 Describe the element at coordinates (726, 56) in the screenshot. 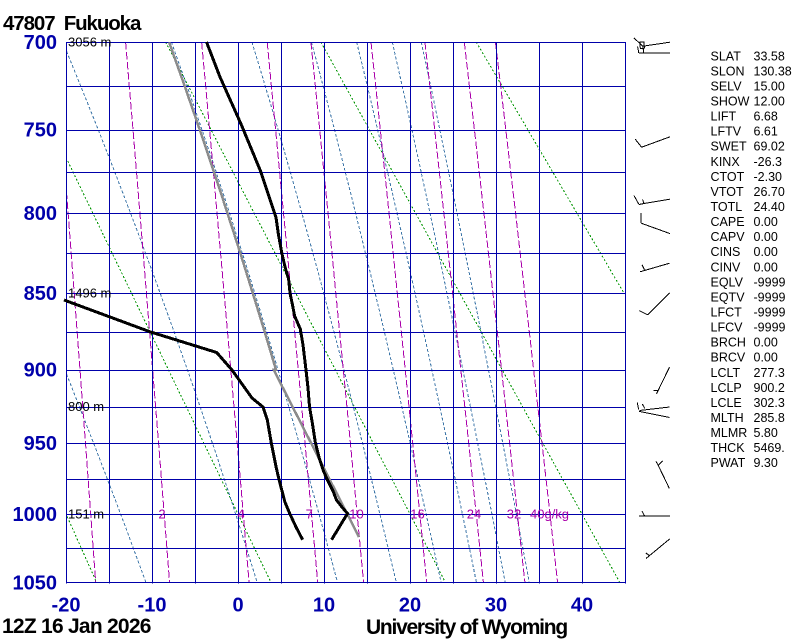

I see `svg-text: SLAT` at that location.